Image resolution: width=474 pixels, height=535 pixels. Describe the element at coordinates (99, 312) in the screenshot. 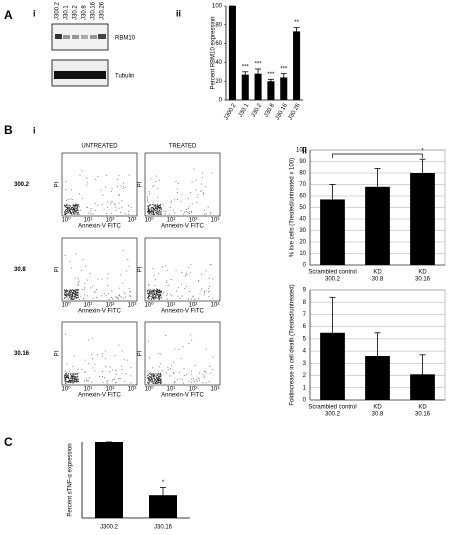

I see `flow-x-label: Annexin-V FITC` at that location.